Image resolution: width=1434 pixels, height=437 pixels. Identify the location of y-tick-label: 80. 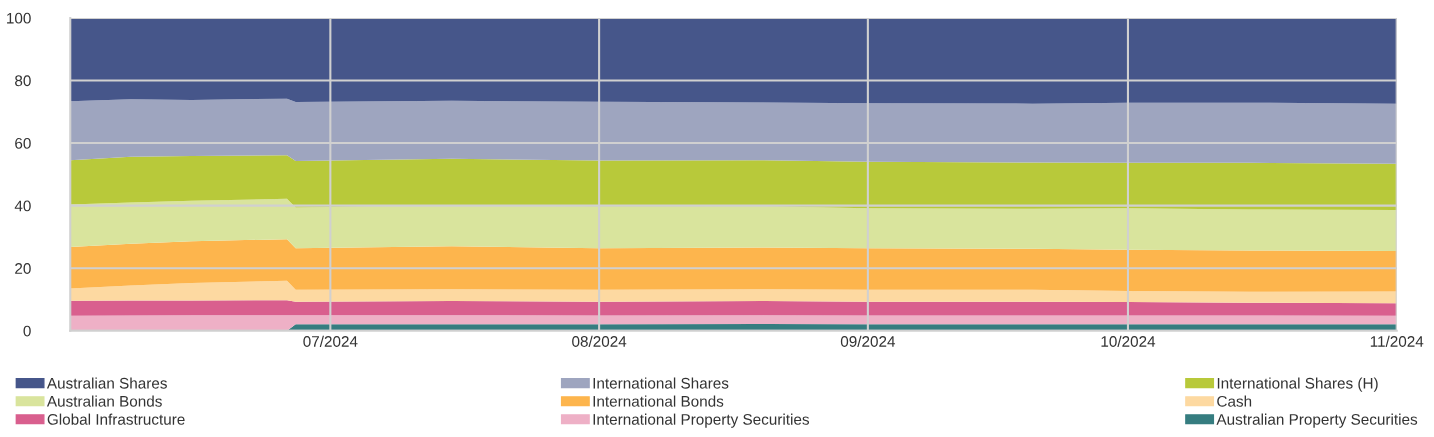
(23, 81).